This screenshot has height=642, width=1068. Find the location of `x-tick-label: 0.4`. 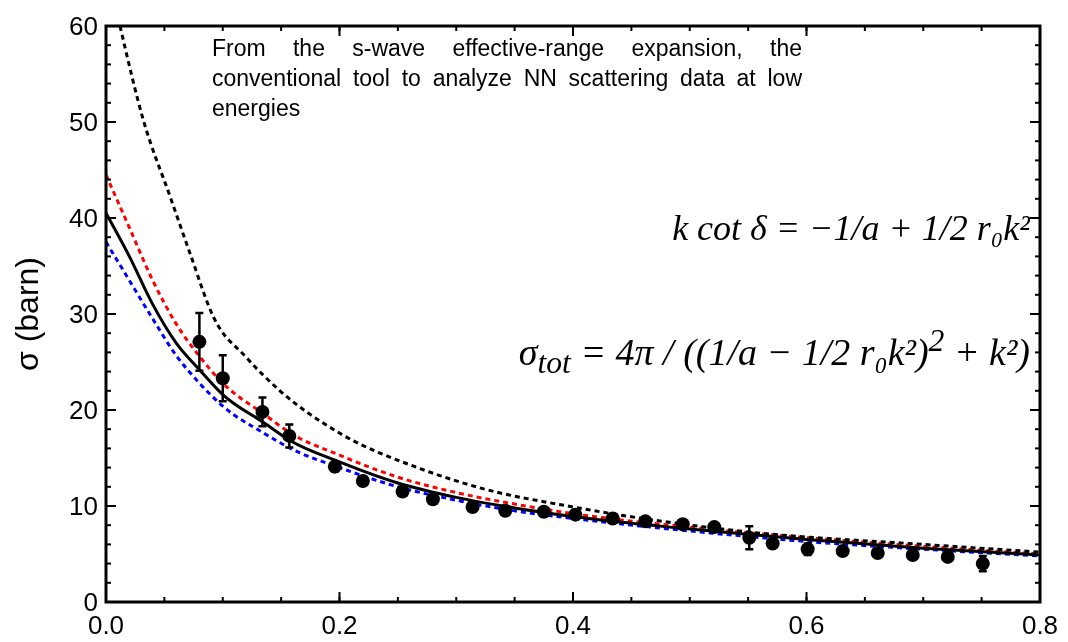

x-tick-label: 0.4 is located at coordinates (573, 625).